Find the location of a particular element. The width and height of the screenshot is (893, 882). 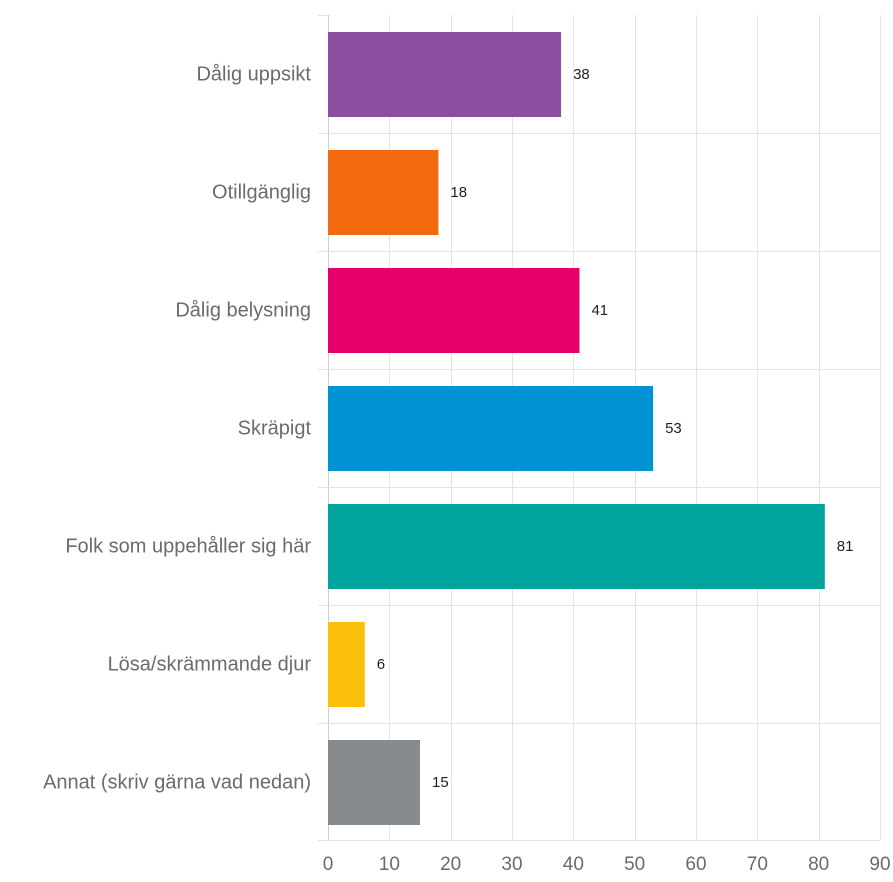

data-label: 41 is located at coordinates (599, 310).